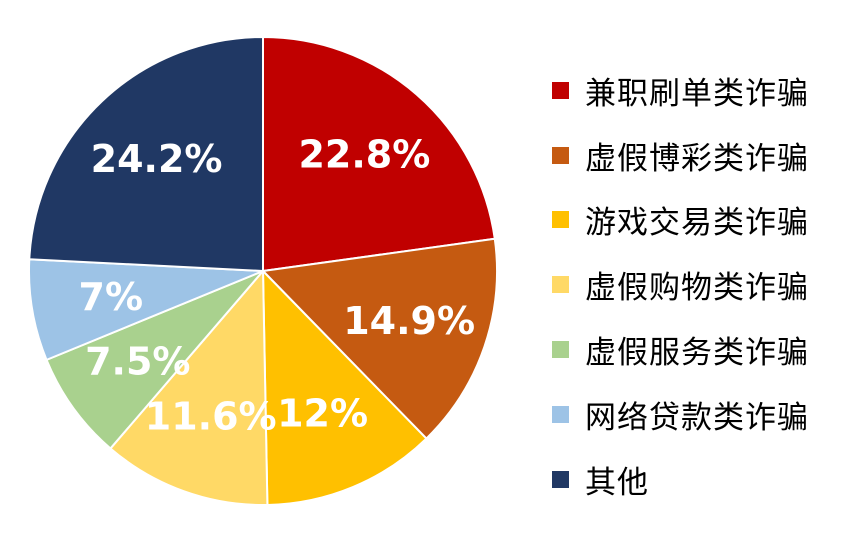 The image size is (861, 541). Describe the element at coordinates (697, 158) in the screenshot. I see `legend-label: 虚假博彩类诈骗` at that location.